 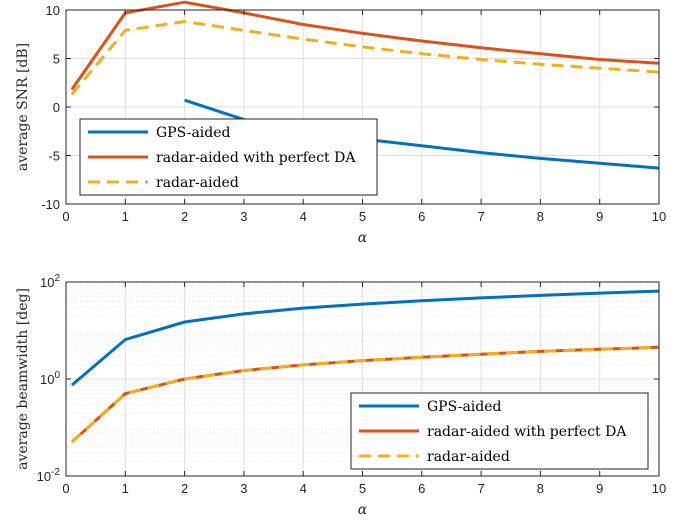 I want to click on y-tick-label: 10⁰, so click(x=50, y=378).